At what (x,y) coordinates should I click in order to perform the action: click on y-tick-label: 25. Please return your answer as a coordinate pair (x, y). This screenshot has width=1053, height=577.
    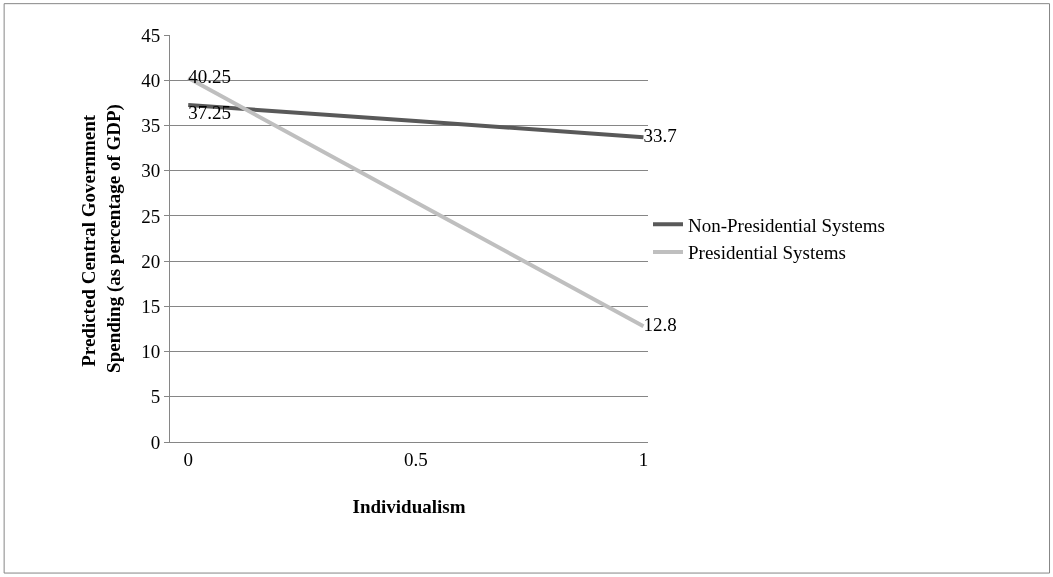
    Looking at the image, I should click on (151, 216).